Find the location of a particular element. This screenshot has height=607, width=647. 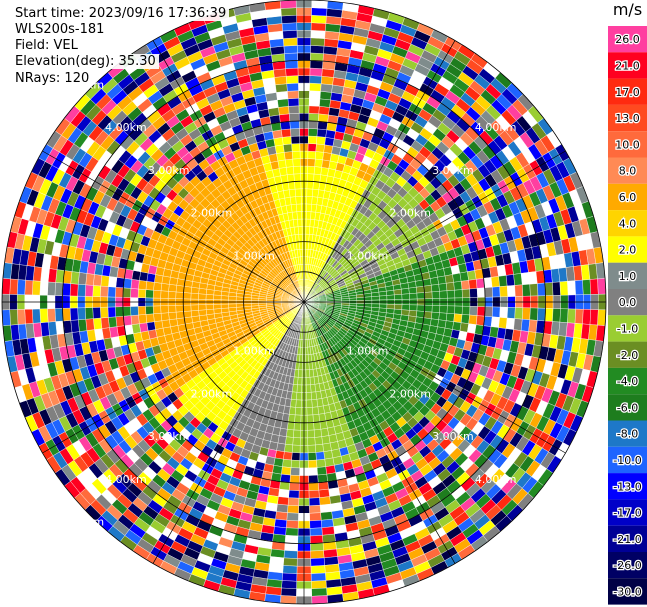

ring-label-3-2: 3.00km is located at coordinates (453, 436).